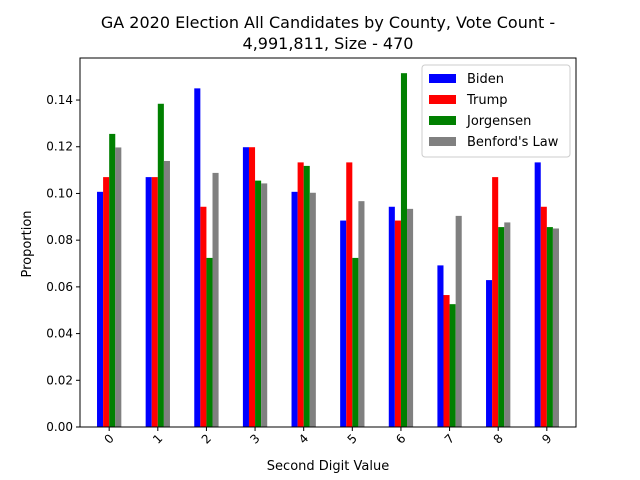  What do you see at coordinates (59, 100) in the screenshot?
I see `y-tick-label: 0.14` at bounding box center [59, 100].